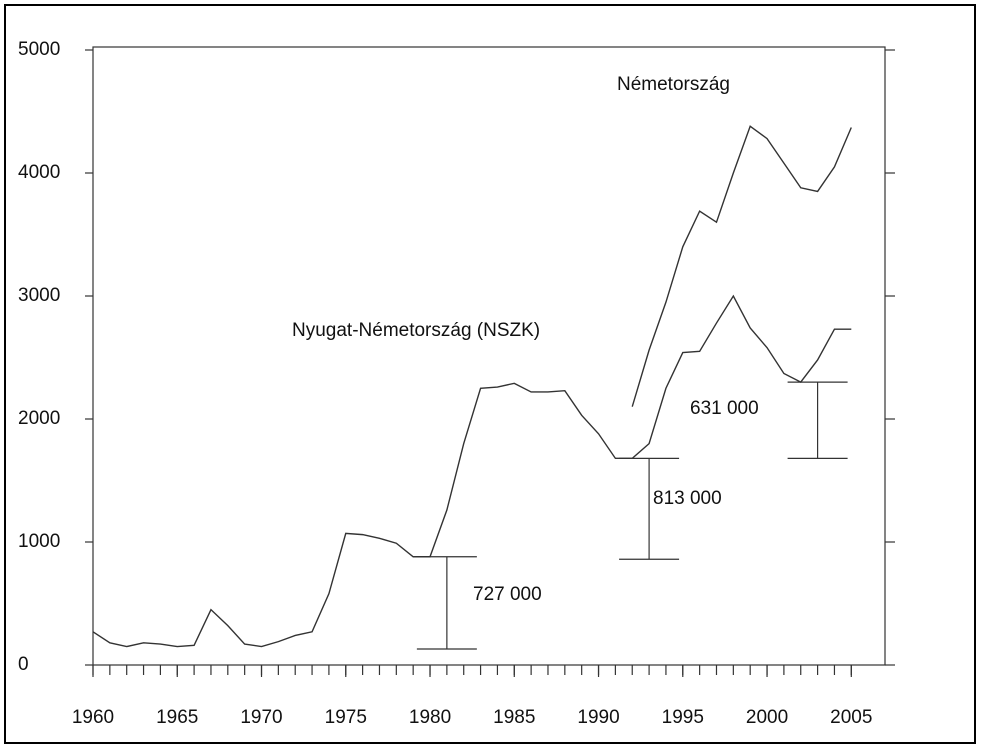 This screenshot has height=748, width=981. What do you see at coordinates (430, 717) in the screenshot?
I see `x-tick-label: 1980` at bounding box center [430, 717].